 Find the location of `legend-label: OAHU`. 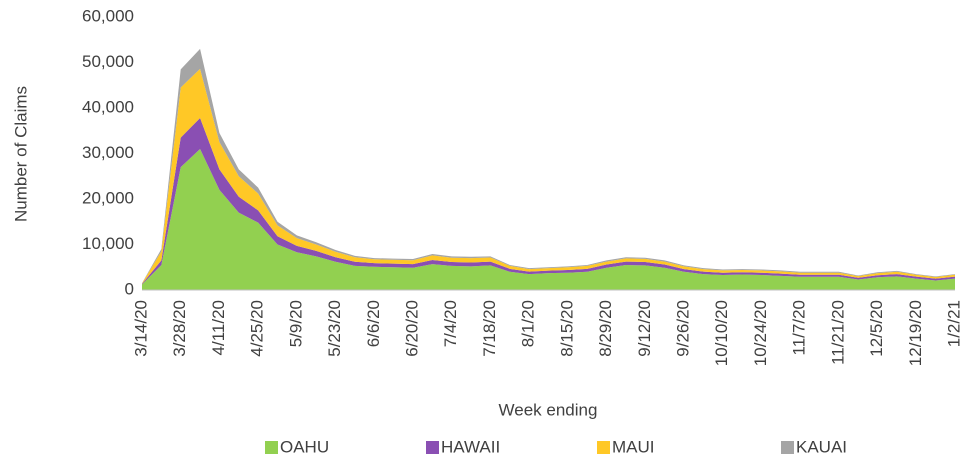

legend-label: OAHU is located at coordinates (304, 446).